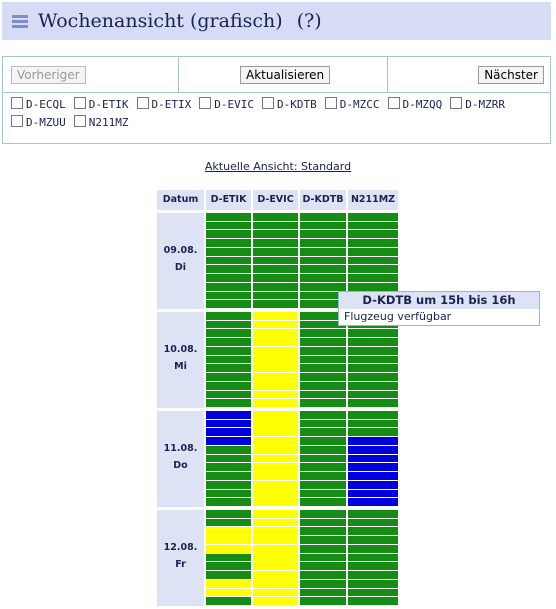  What do you see at coordinates (38, 124) in the screenshot?
I see `aircraft-checkbox: D-MZUU` at bounding box center [38, 124].